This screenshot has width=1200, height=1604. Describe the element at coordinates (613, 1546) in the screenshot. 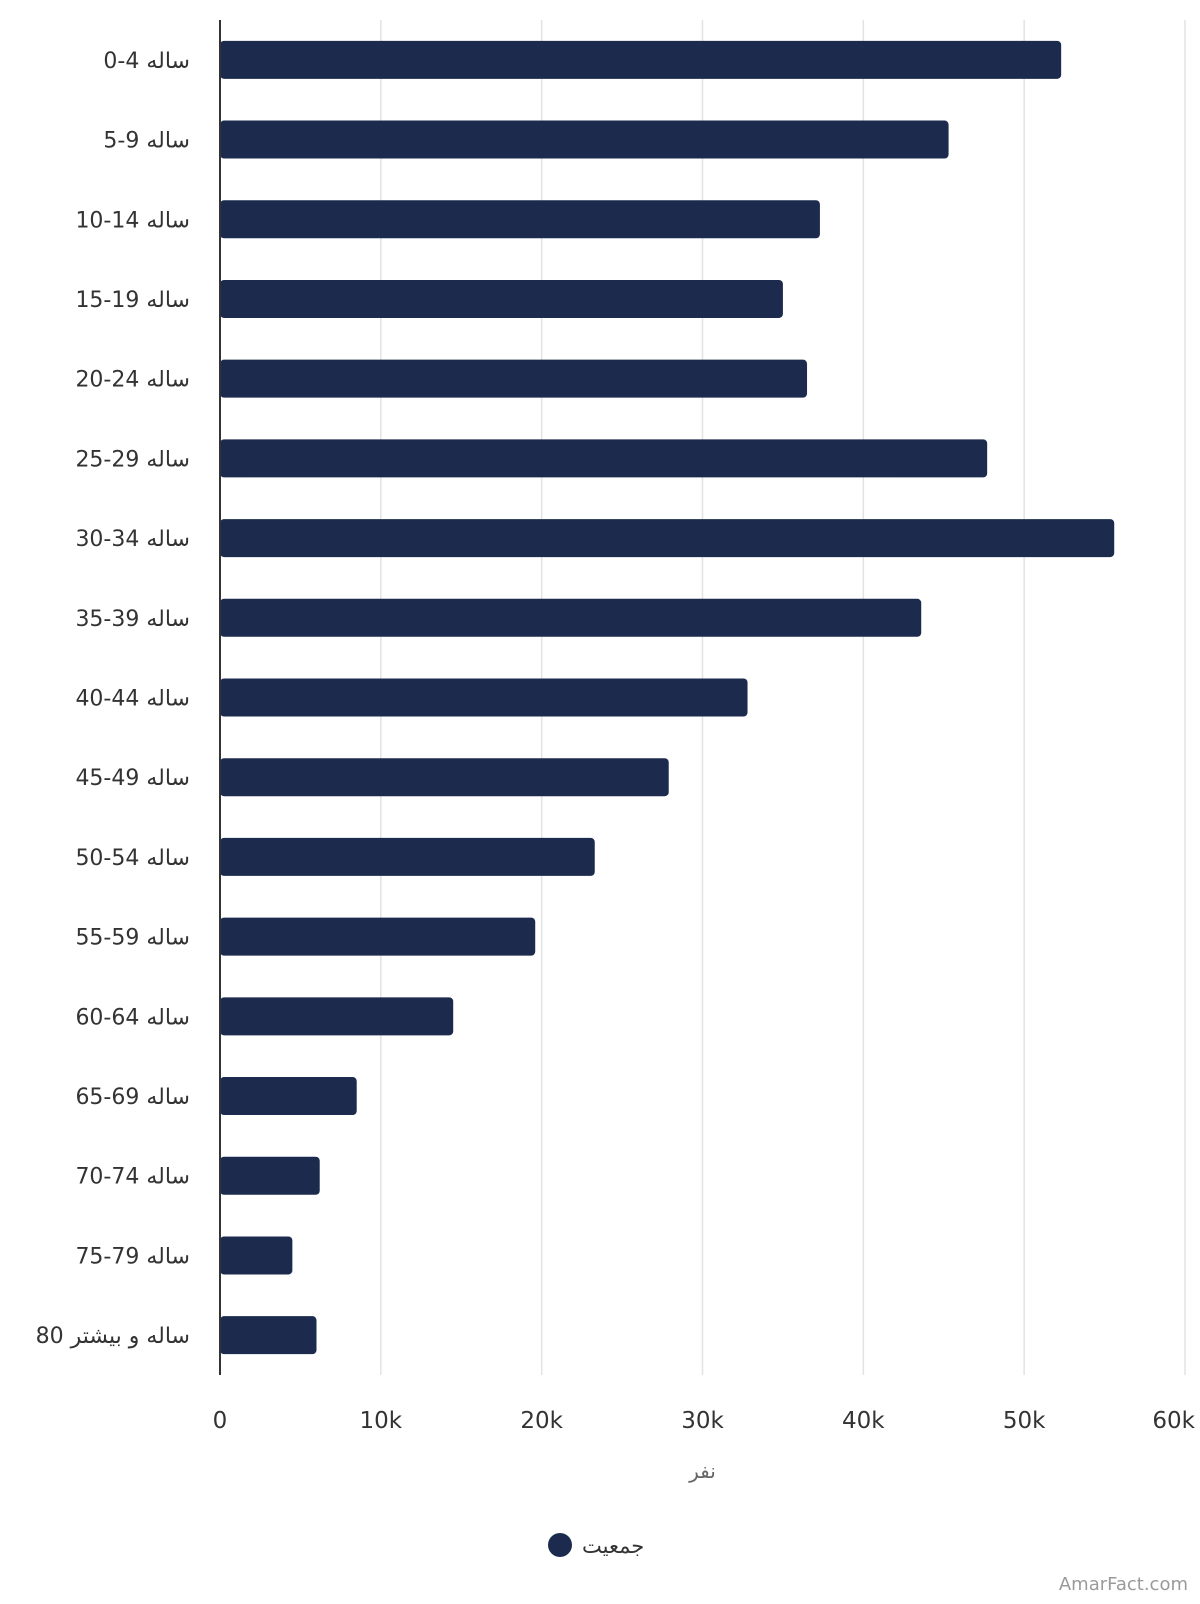

I see `legend-label: جمعیت` at that location.